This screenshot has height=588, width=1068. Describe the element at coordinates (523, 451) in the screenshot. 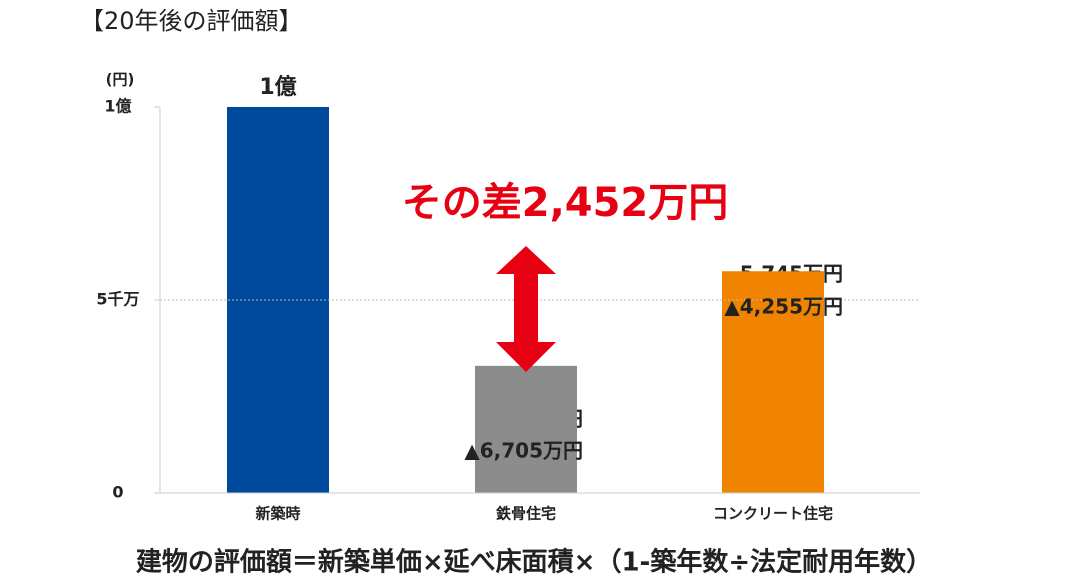

I see `change-label: ▲6,705万円` at that location.